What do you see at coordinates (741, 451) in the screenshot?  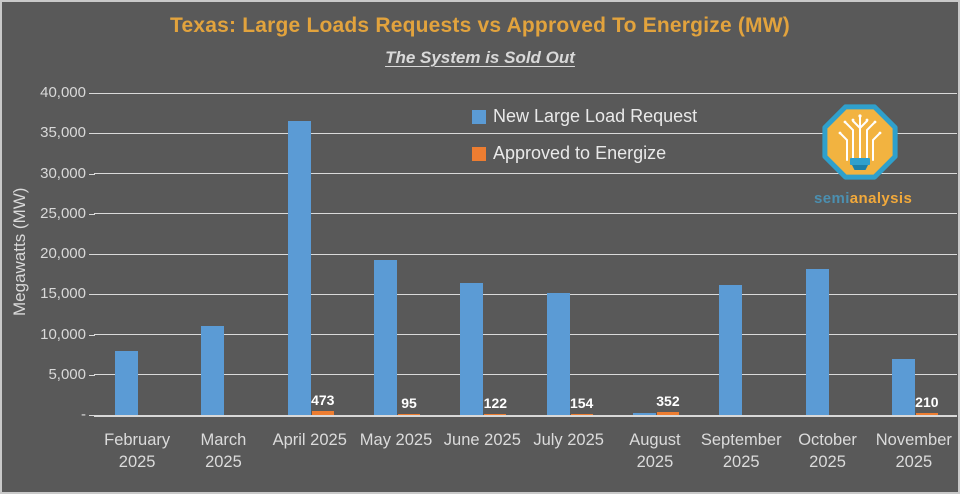 I see `xtick-label: September 2025` at bounding box center [741, 451].